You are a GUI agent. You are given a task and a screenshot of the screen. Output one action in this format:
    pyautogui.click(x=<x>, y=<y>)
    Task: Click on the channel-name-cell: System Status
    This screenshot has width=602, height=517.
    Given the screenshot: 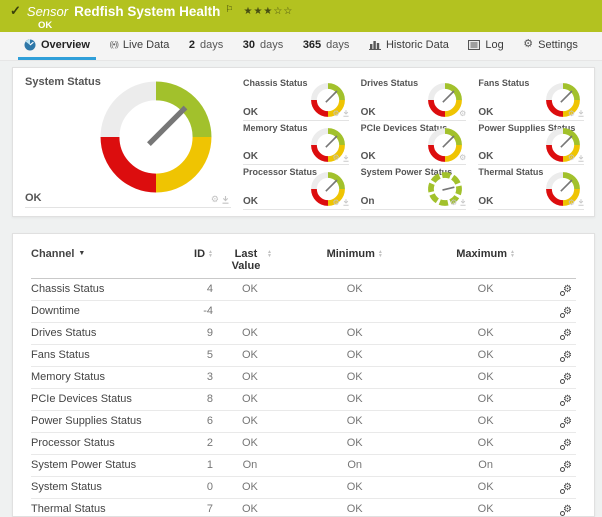 What is the action you would take?
    pyautogui.click(x=103, y=487)
    